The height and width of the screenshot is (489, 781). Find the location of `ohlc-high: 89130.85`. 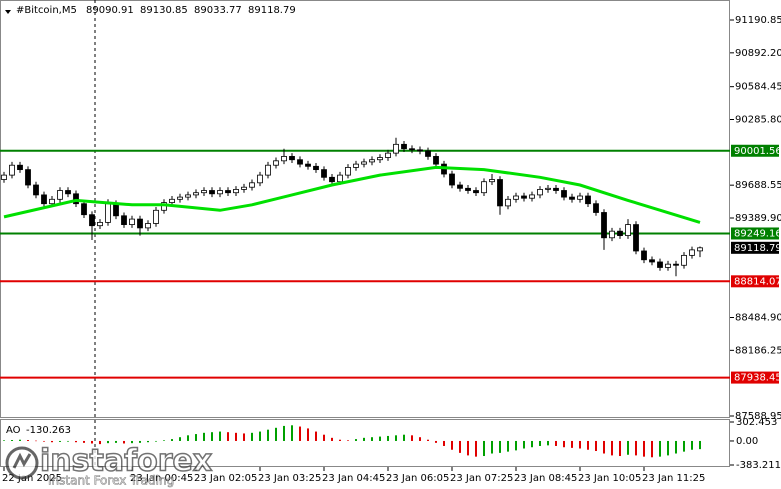

ohlc-high: 89130.85 is located at coordinates (164, 10).